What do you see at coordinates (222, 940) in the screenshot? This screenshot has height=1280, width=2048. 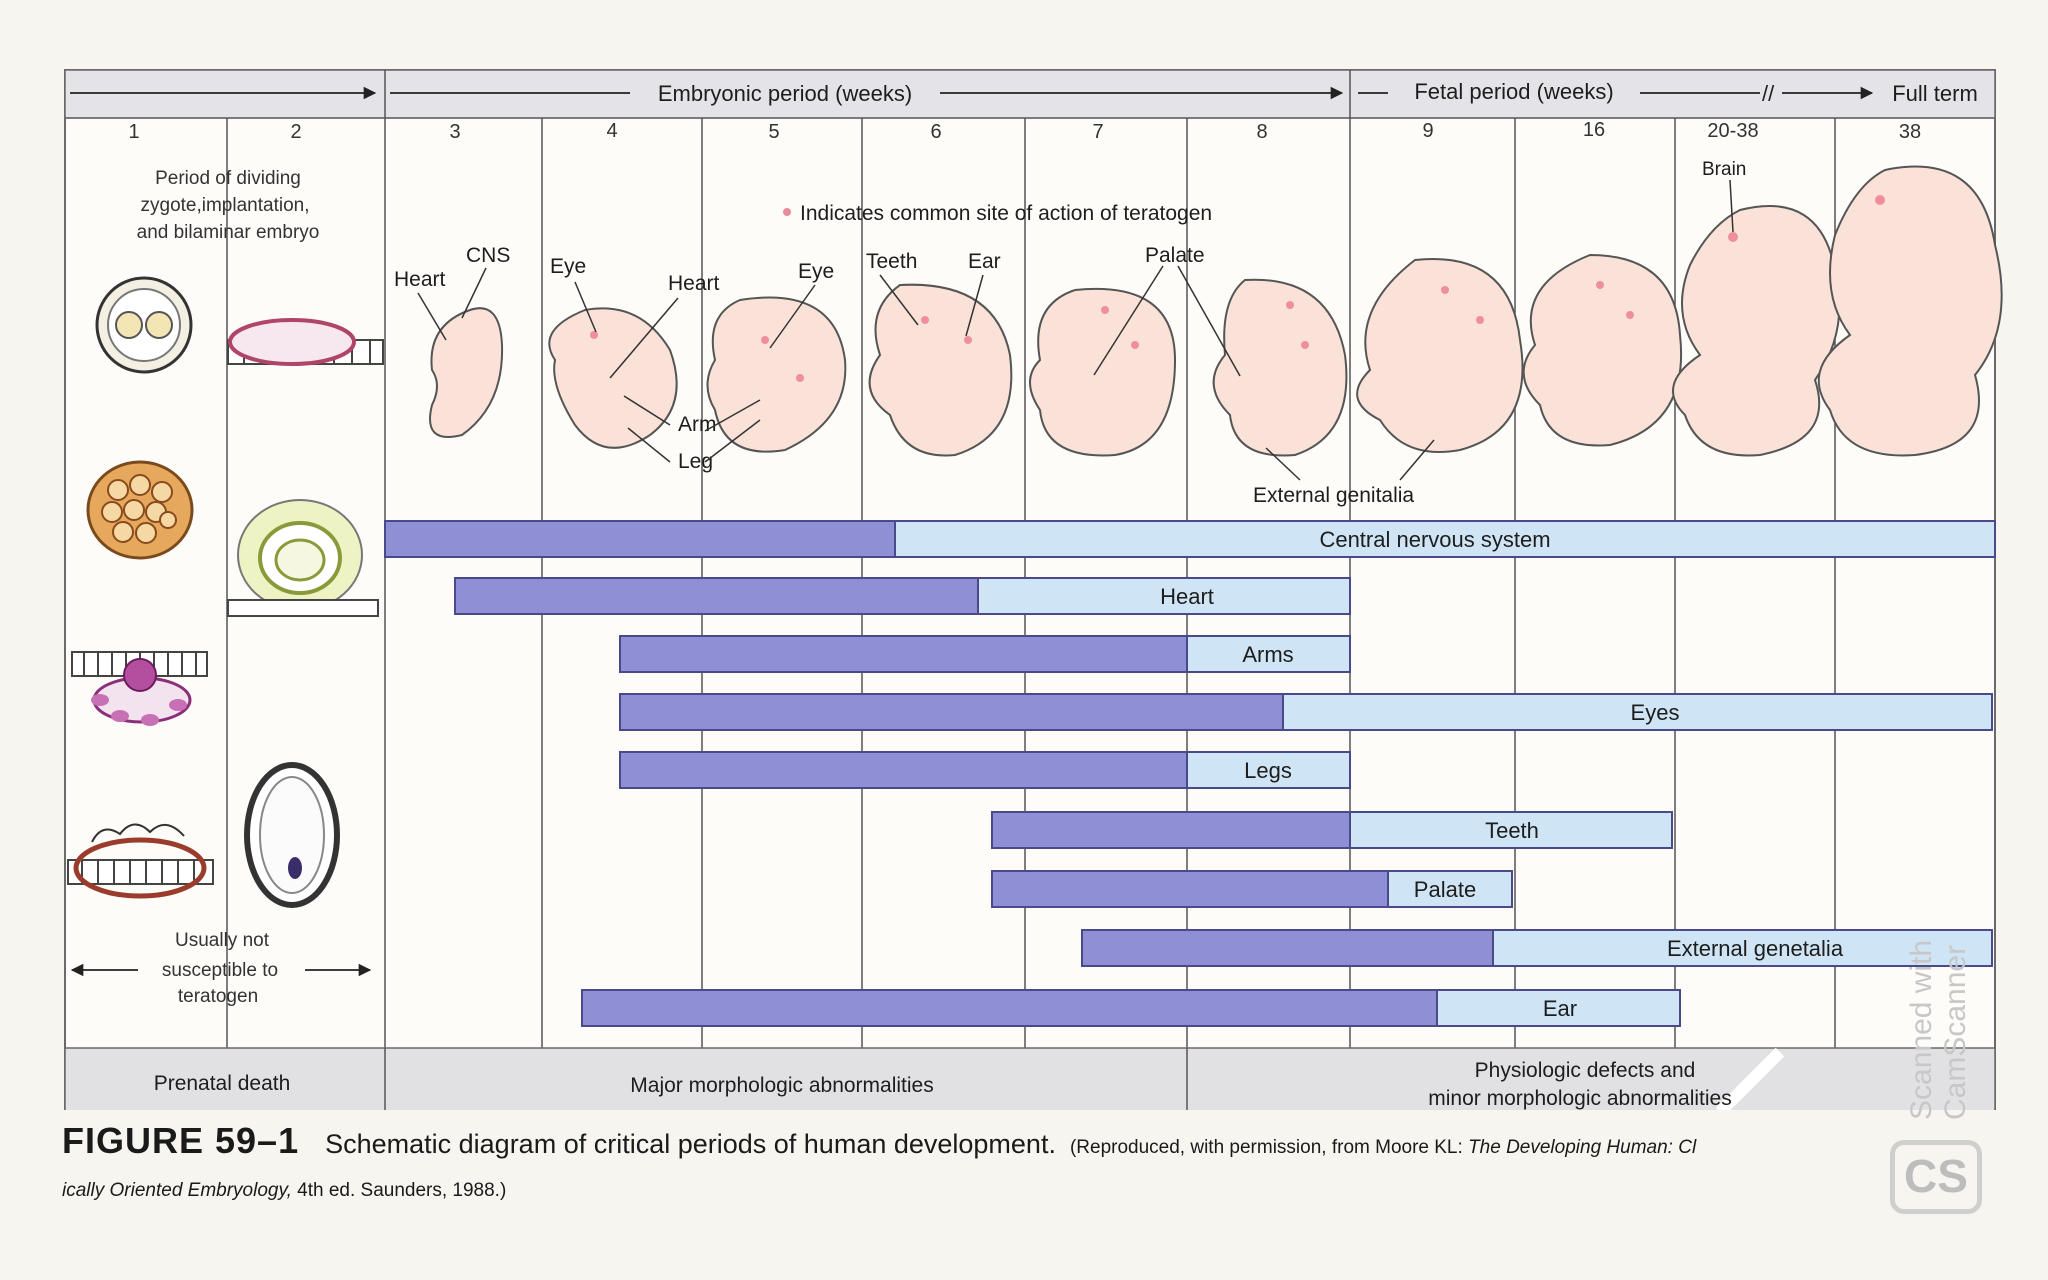 I see `svg-text: Usually not` at bounding box center [222, 940].